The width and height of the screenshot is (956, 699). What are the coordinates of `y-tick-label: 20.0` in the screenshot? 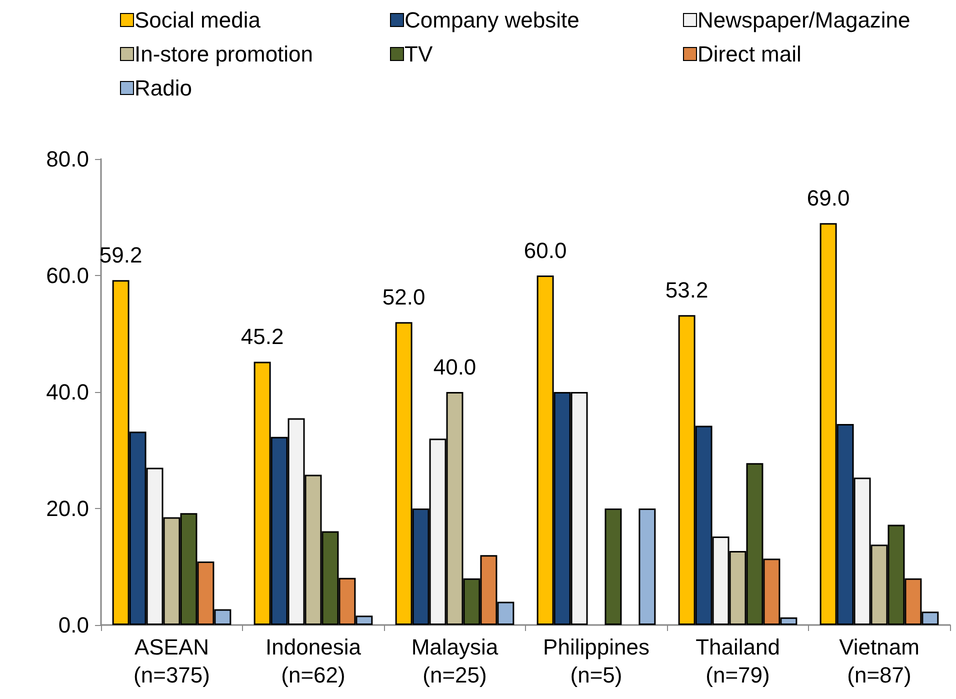 It's located at (67, 508).